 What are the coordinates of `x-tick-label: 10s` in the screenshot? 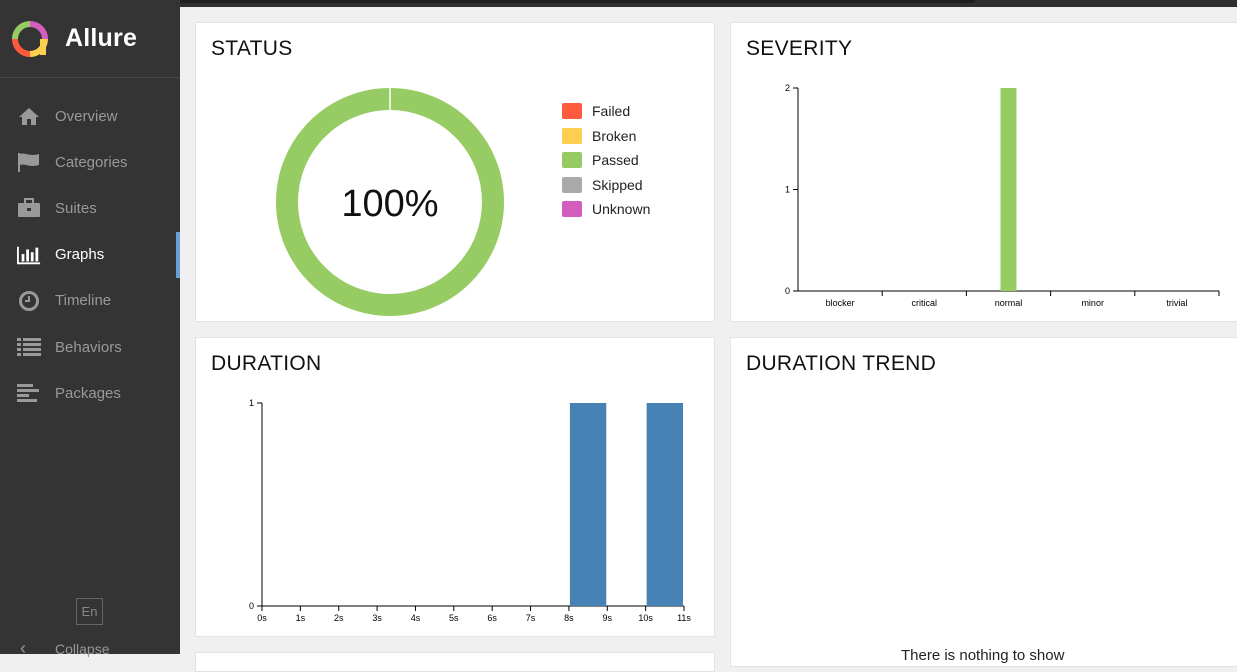 It's located at (645, 618).